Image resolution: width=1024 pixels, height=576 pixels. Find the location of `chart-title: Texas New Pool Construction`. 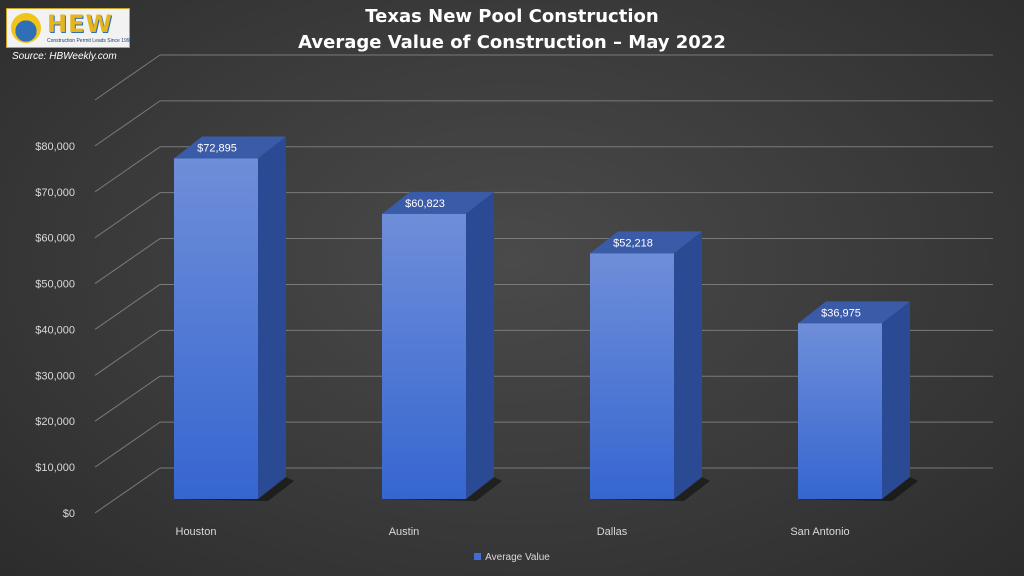

chart-title: Texas New Pool Construction is located at coordinates (512, 16).